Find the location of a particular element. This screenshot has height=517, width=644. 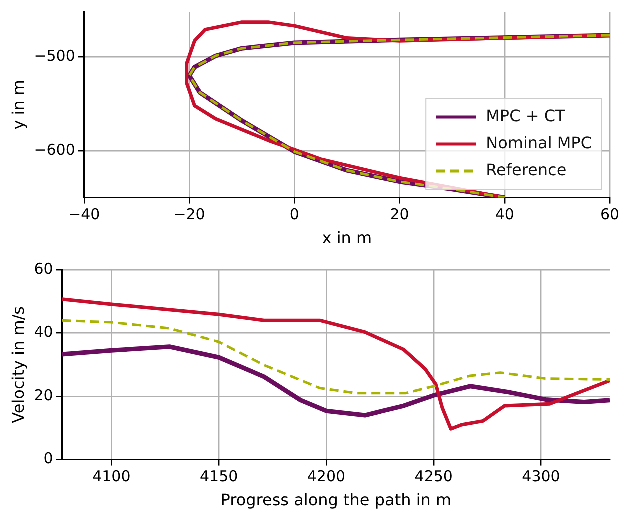

legend-label: Nominal MPC is located at coordinates (539, 142).